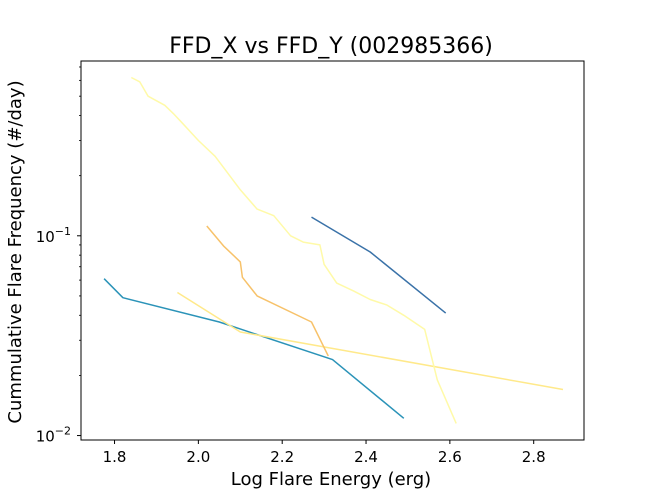  Describe the element at coordinates (331, 479) in the screenshot. I see `x-axis-label: Log Flare Energy (erg)` at that location.